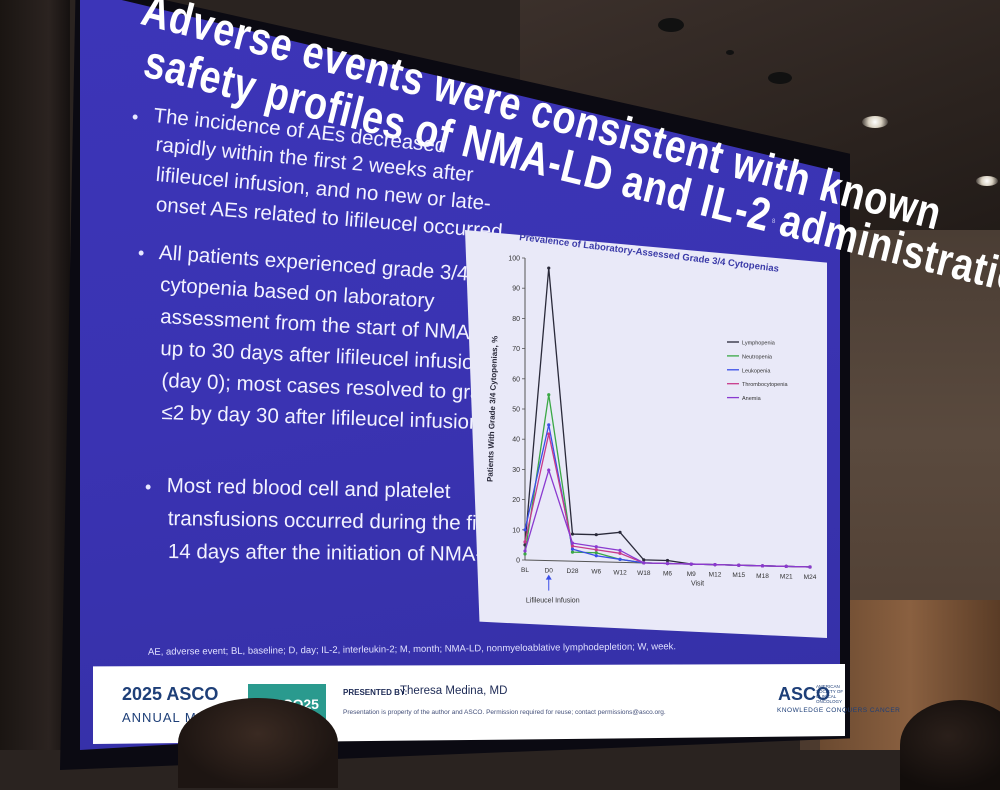 This screenshot has width=1000, height=790. I want to click on bullet-line: 14 days after the initiation of NMA-LD, so click(338, 552).